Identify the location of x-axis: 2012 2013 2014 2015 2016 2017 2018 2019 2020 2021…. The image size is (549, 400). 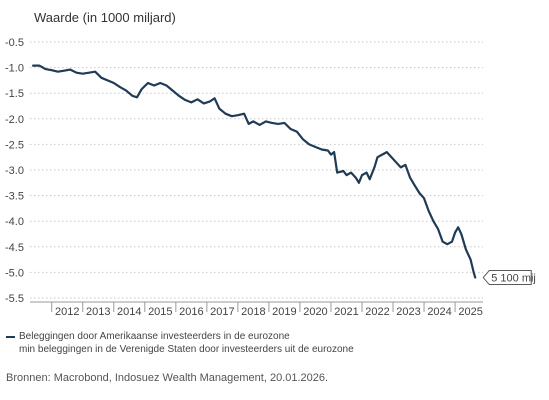
(256, 309).